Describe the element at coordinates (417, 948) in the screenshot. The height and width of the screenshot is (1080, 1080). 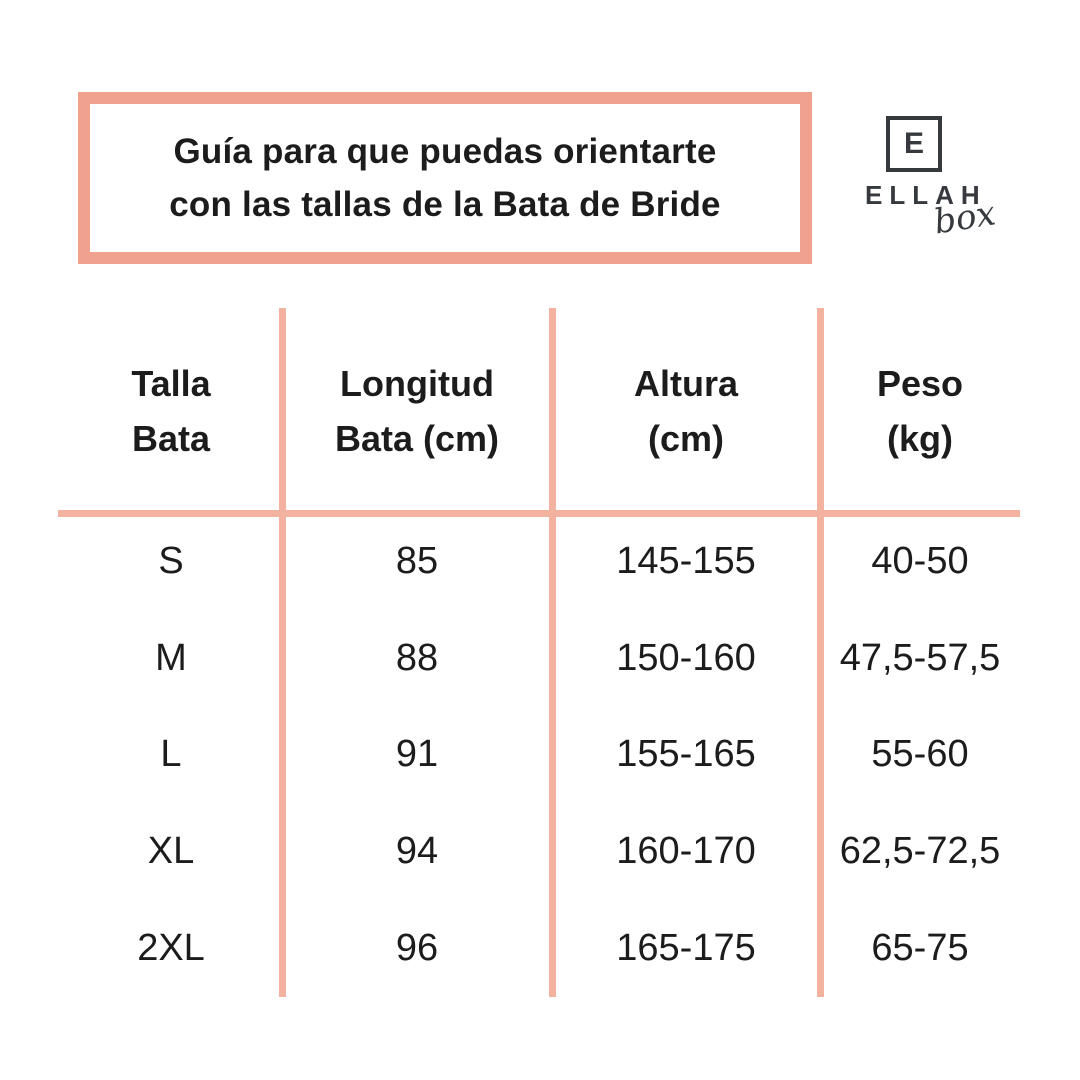
I see `length-cell: 96` at that location.